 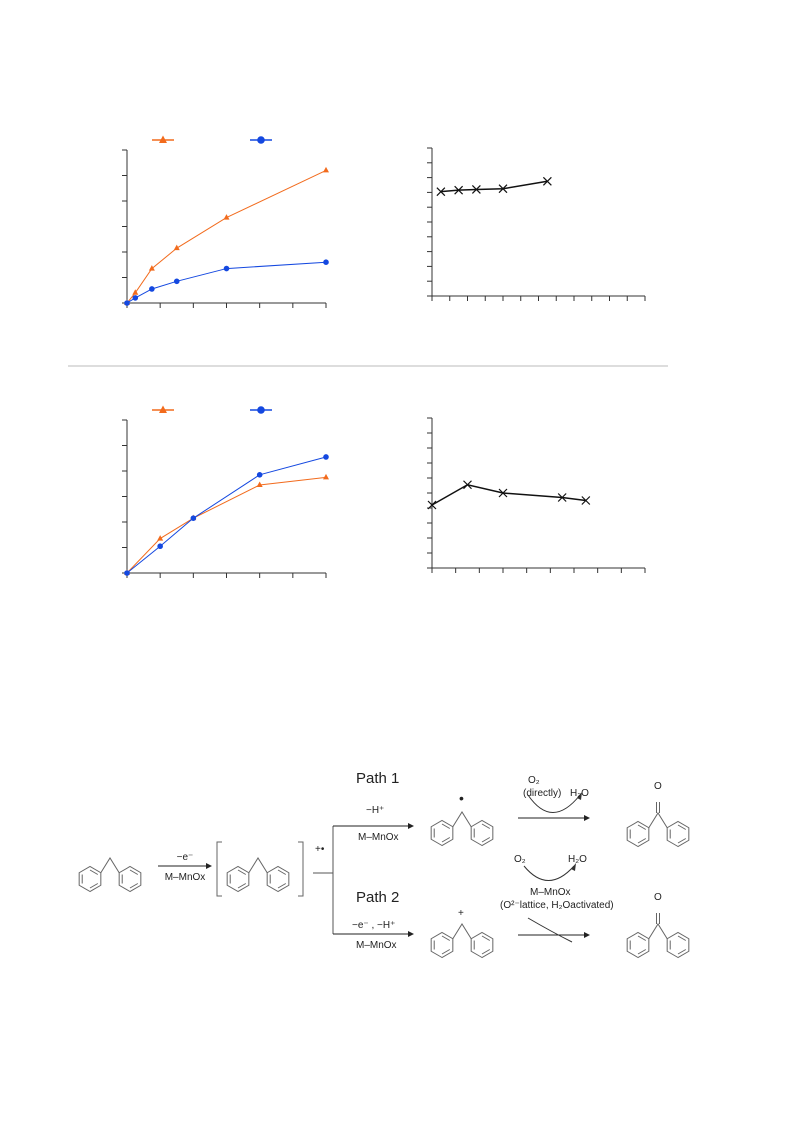 What do you see at coordinates (320, 849) in the screenshot?
I see `radical-cation-mark: +•` at bounding box center [320, 849].